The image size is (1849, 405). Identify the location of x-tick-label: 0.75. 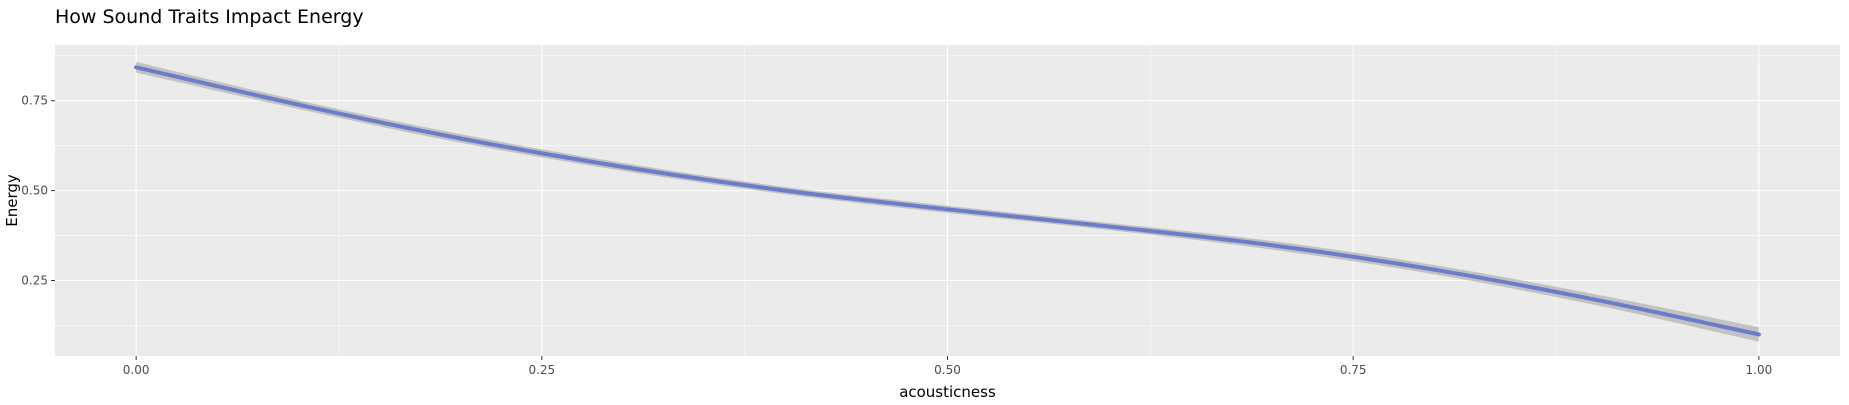
(1353, 370).